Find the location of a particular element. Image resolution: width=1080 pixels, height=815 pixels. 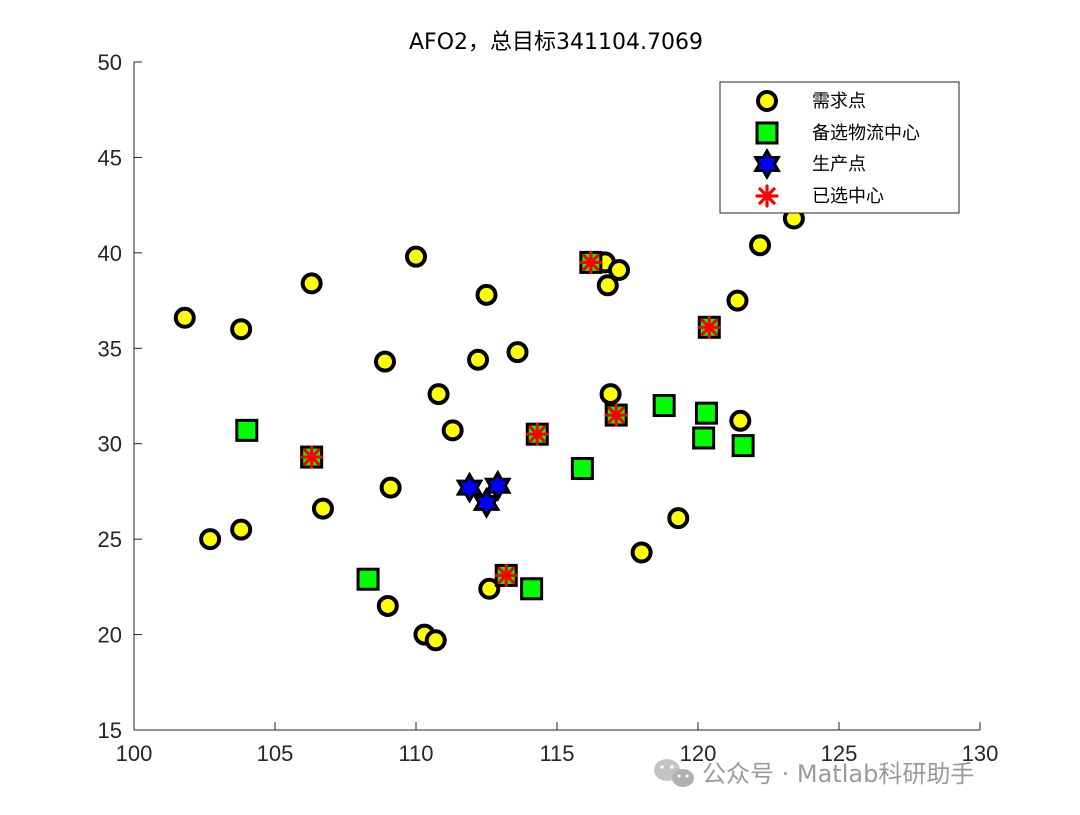

y-tick-label: 40 is located at coordinates (110, 253).